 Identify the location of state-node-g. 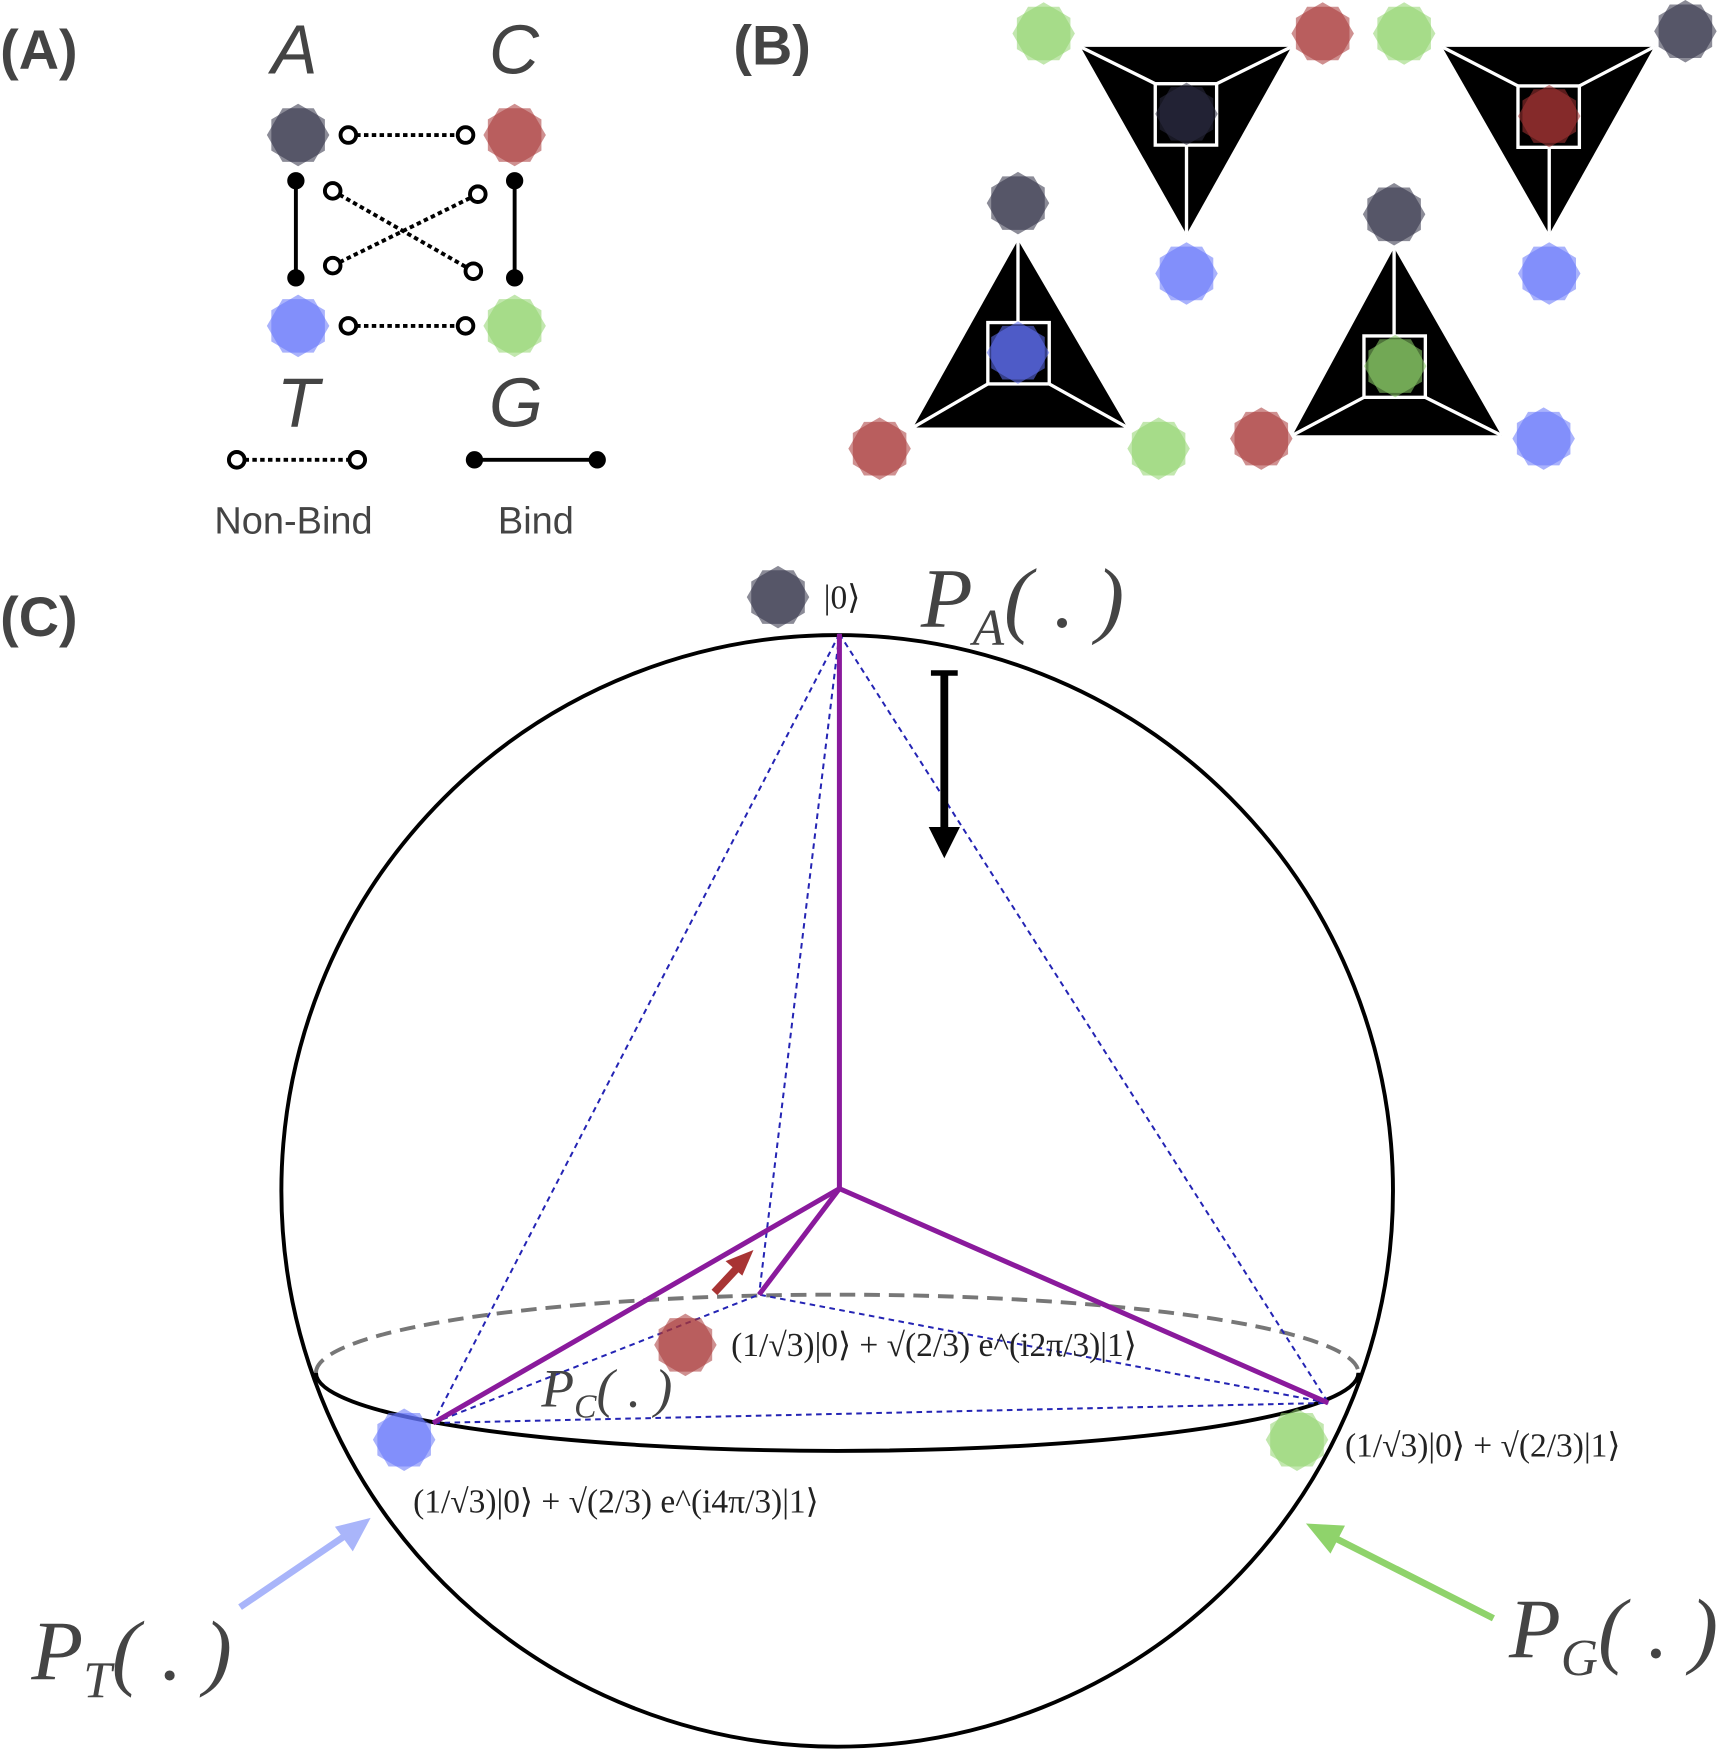
(1297, 1439).